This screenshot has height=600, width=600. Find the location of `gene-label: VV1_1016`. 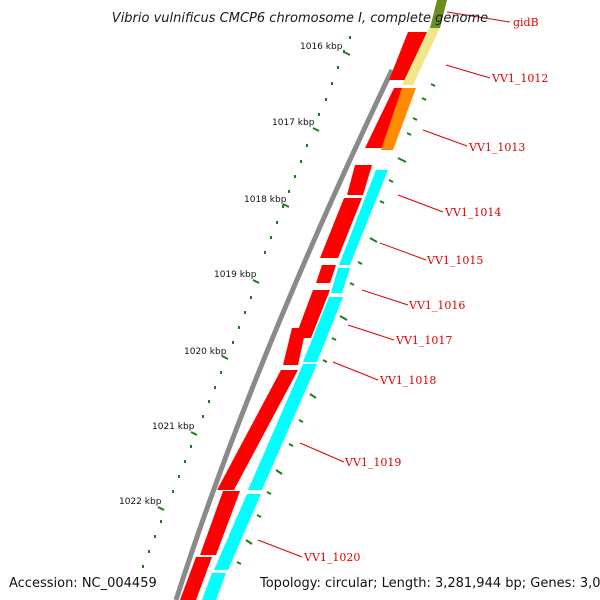

gene-label: VV1_1016 is located at coordinates (436, 305).